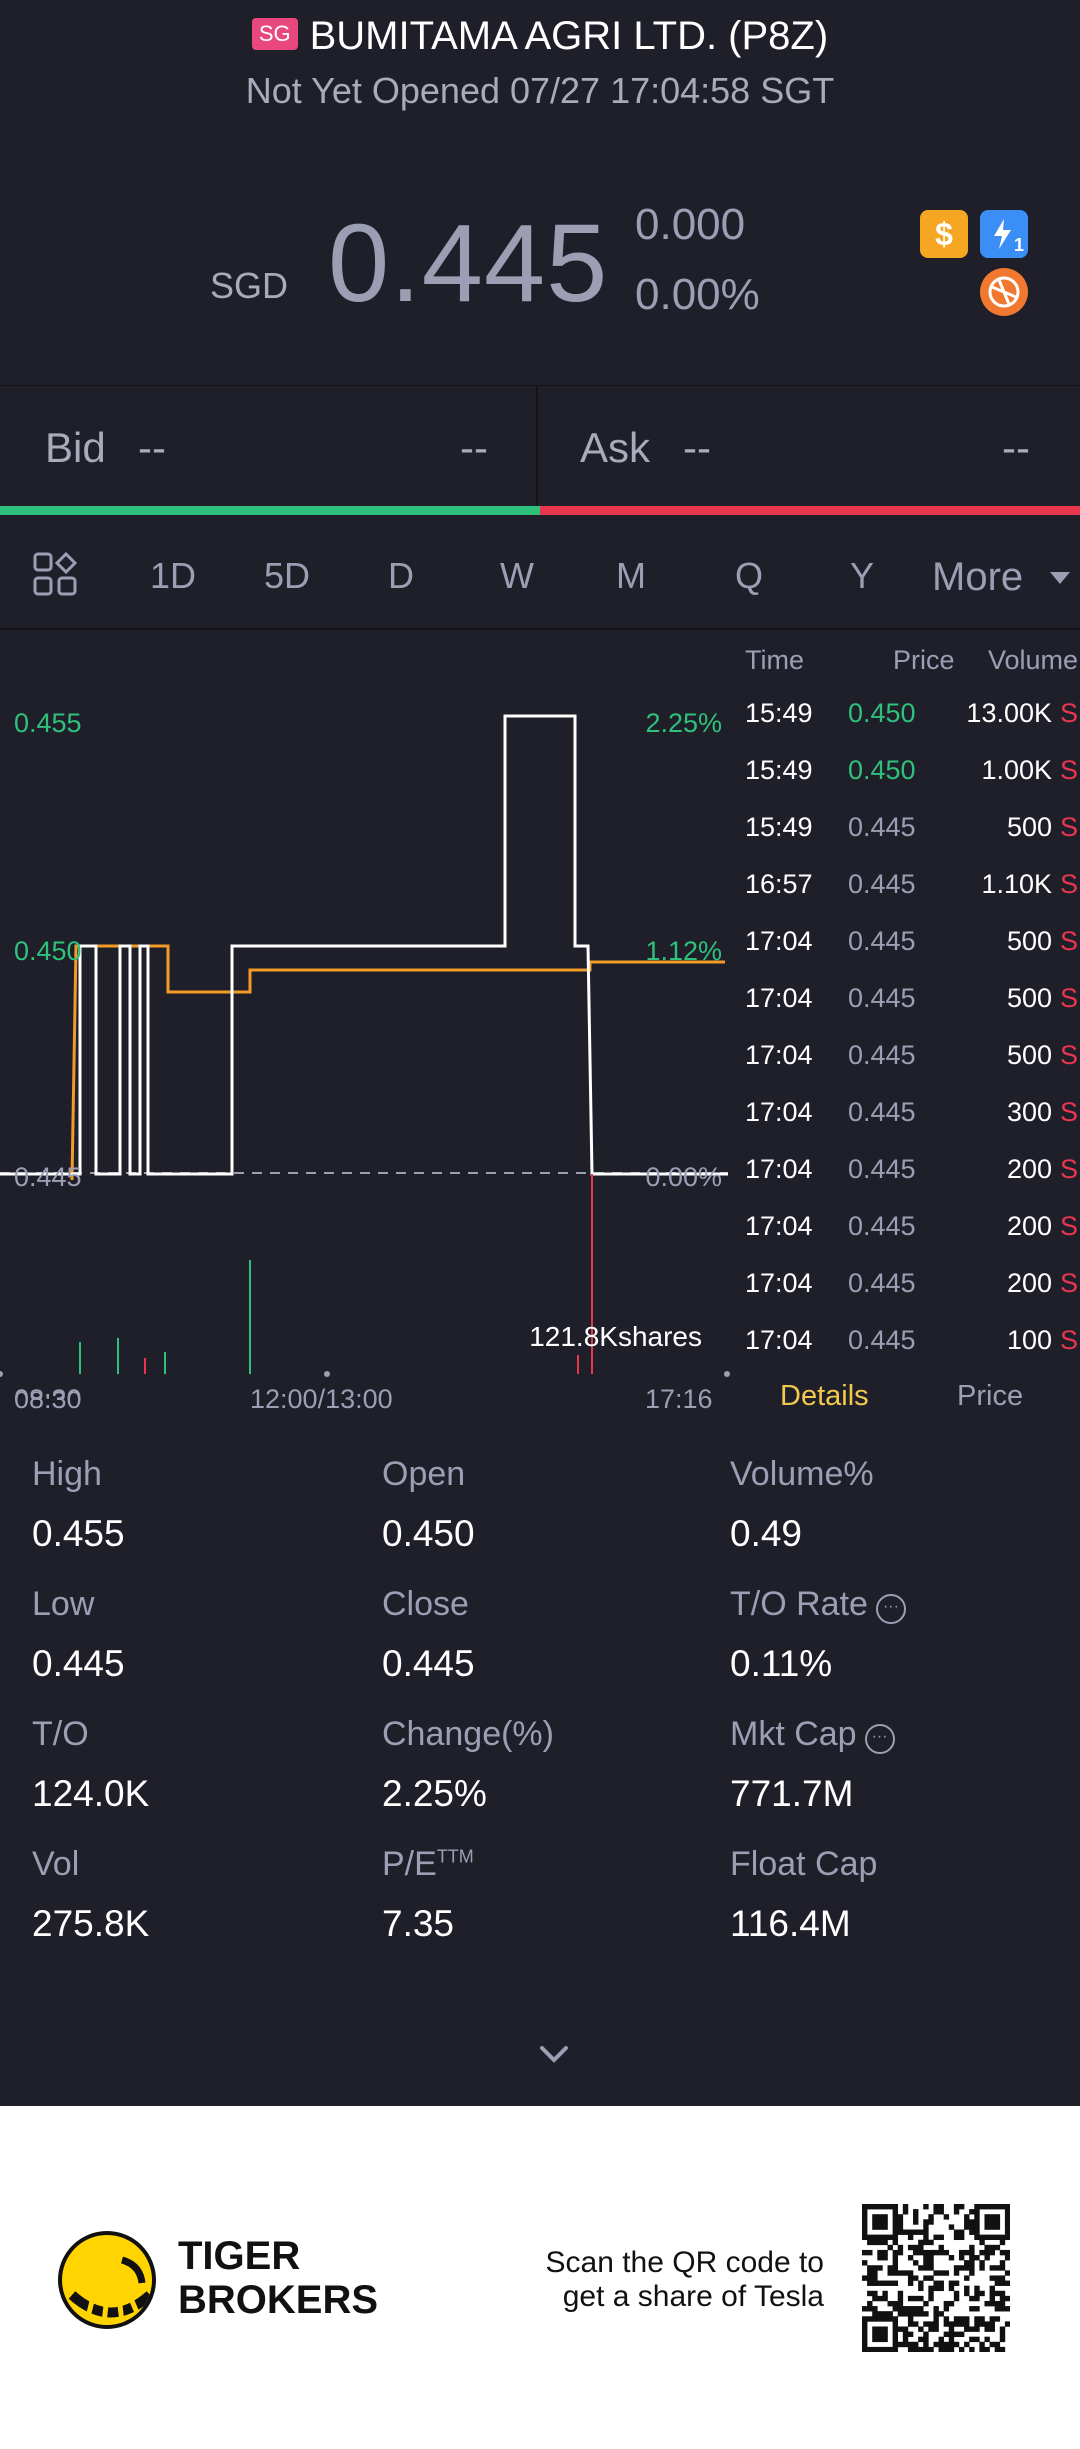 Image resolution: width=1080 pixels, height=2449 pixels. What do you see at coordinates (697, 294) in the screenshot?
I see `price-change-pct: 0.00%` at bounding box center [697, 294].